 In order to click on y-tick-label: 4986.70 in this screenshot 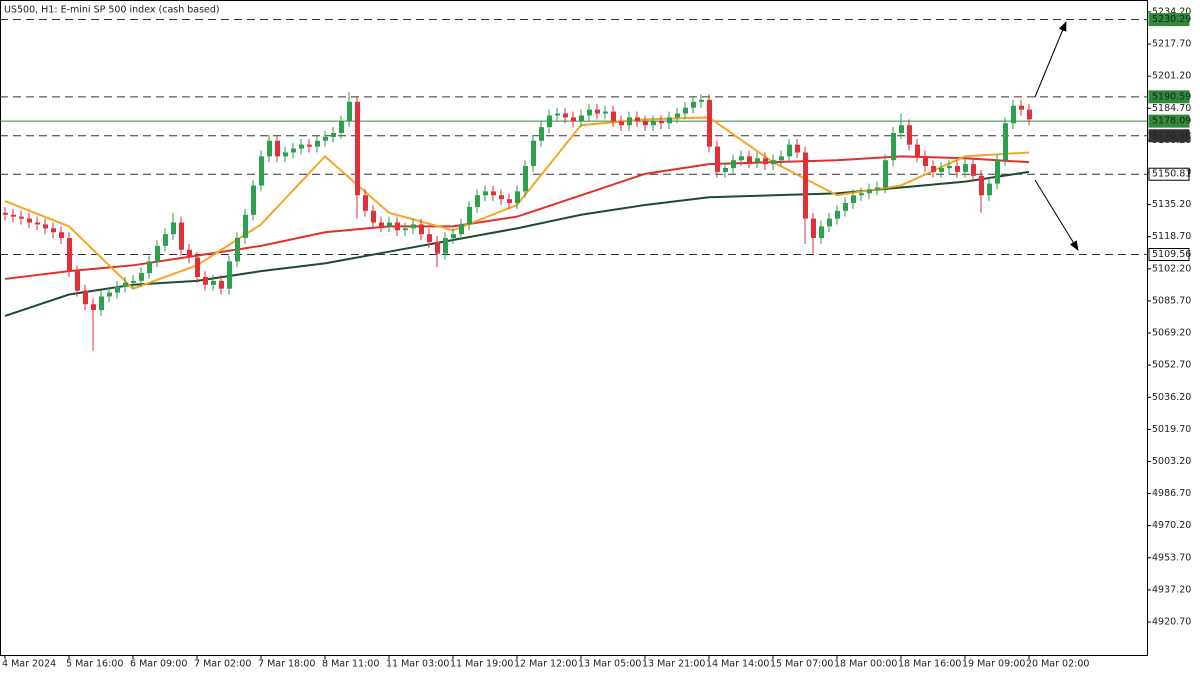, I will do `click(1171, 493)`.